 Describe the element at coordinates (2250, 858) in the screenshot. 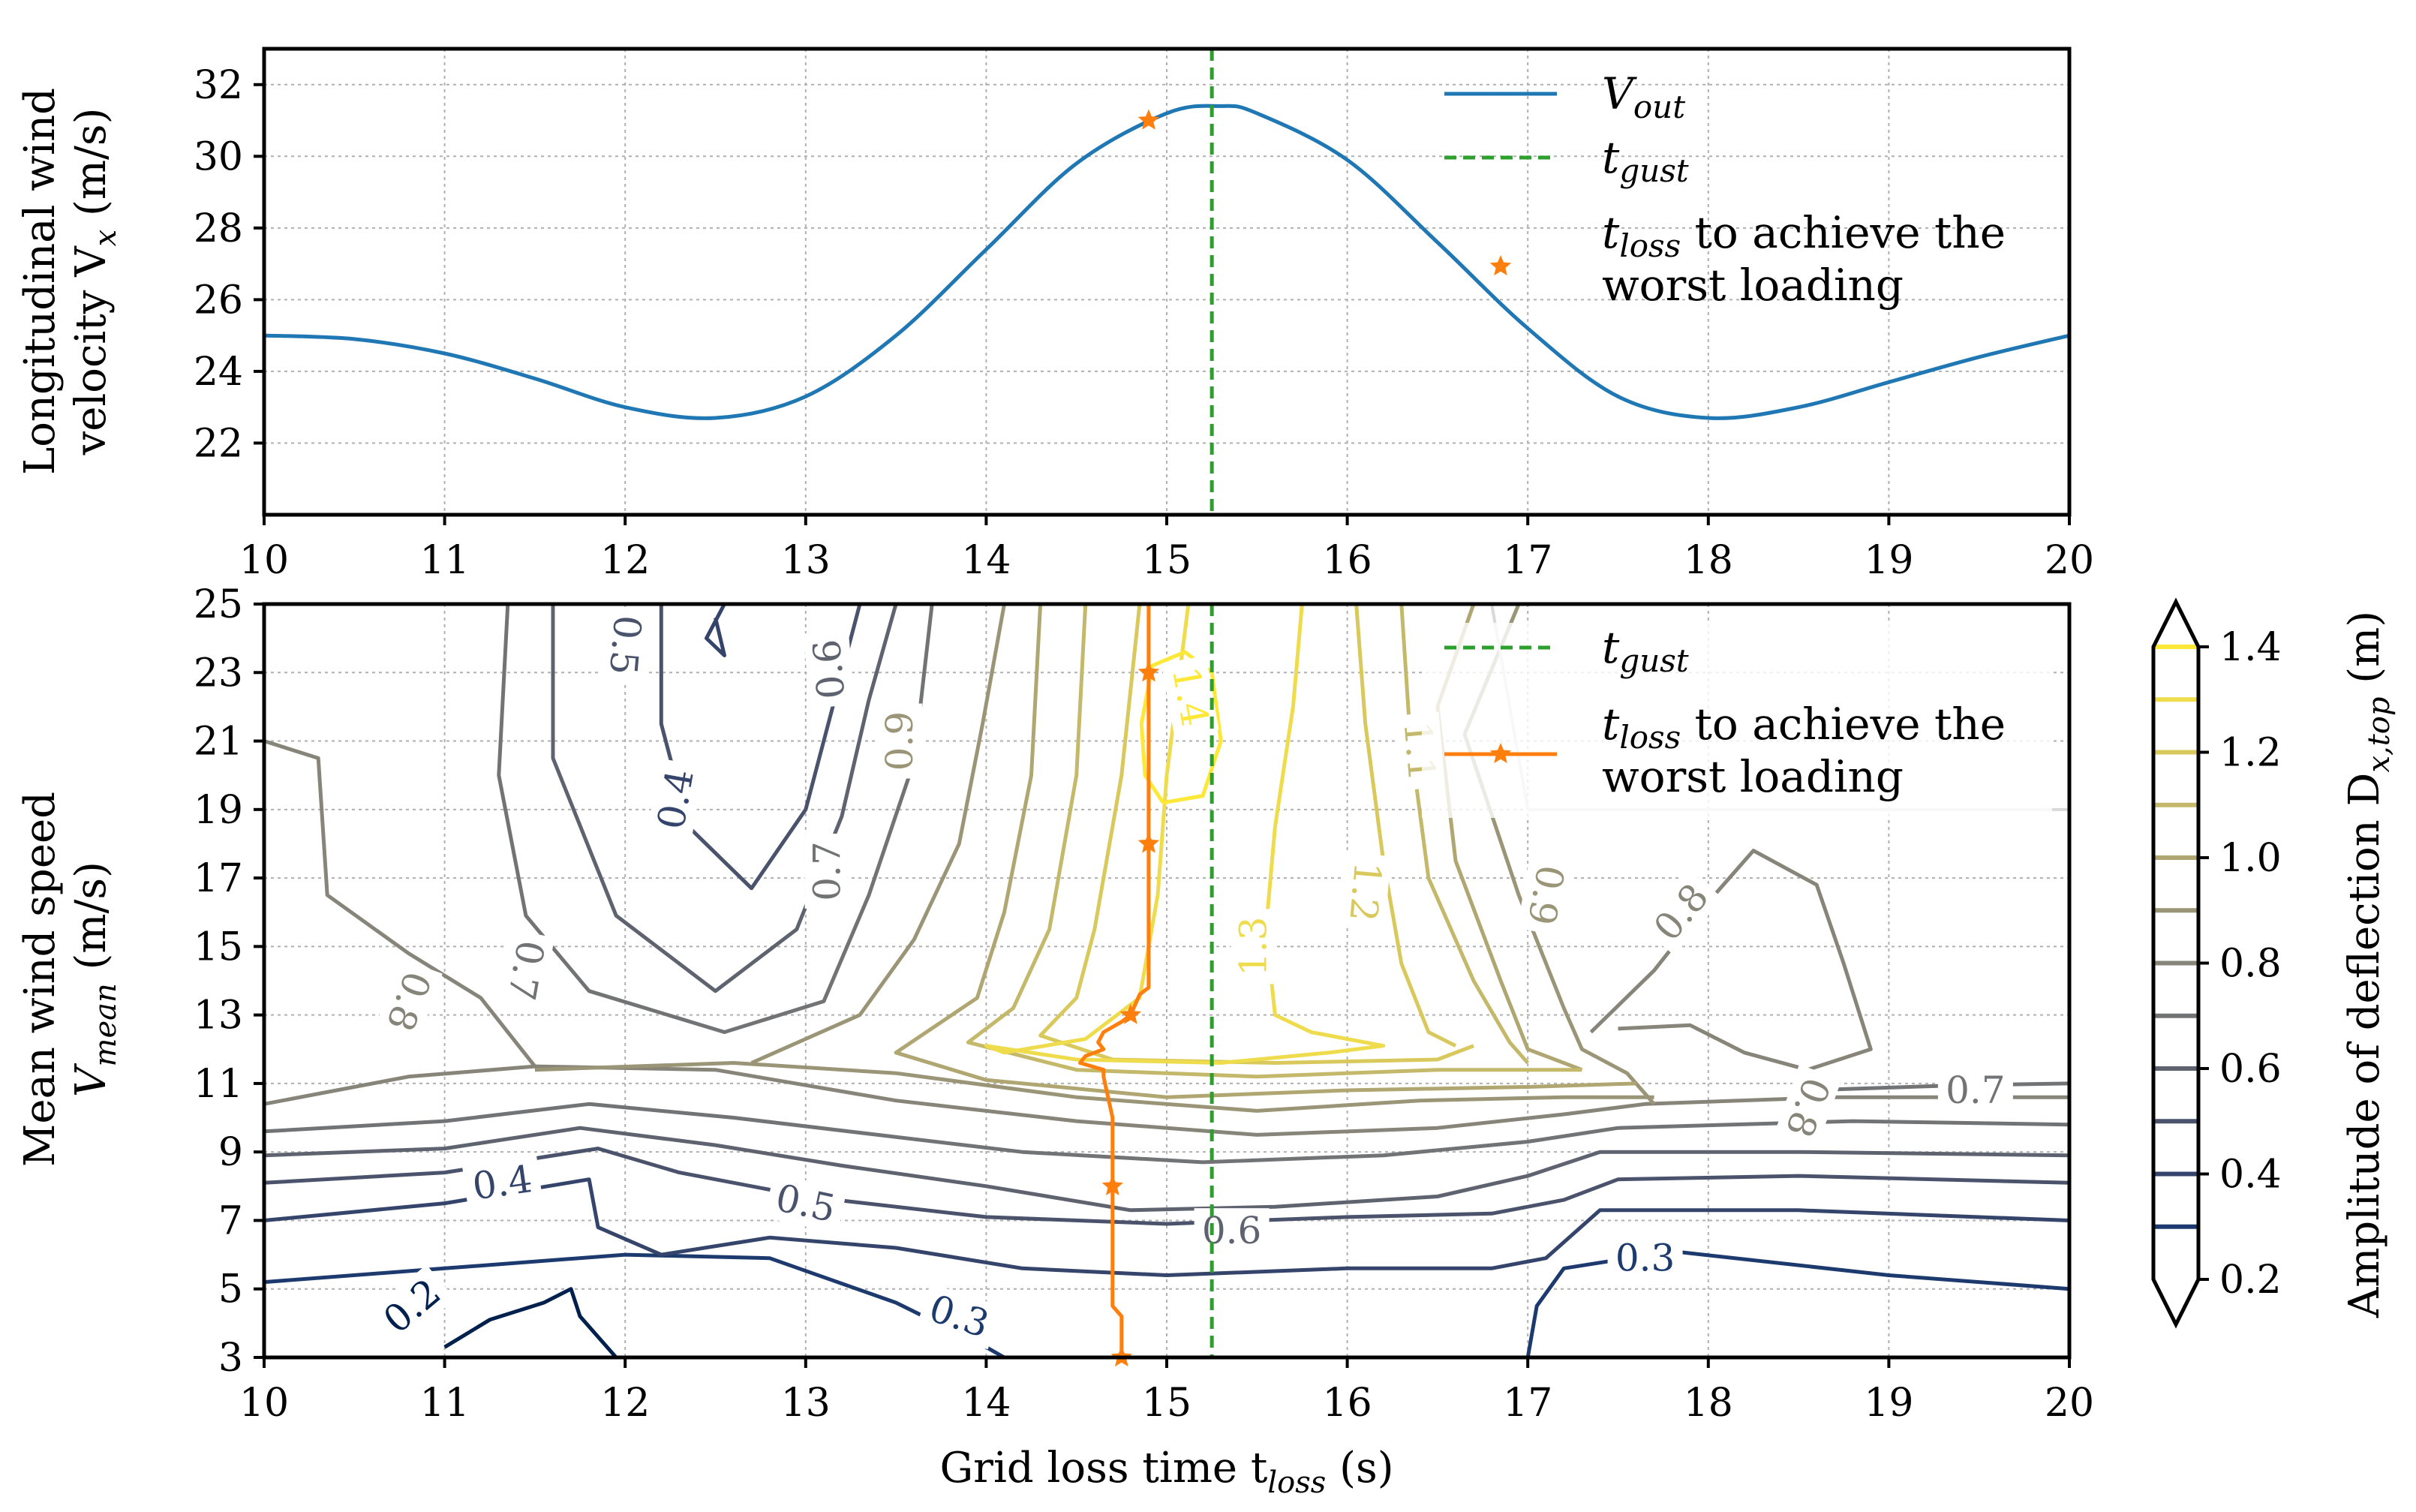

I see `colorbar-tick-label-1.0: 1.0` at that location.